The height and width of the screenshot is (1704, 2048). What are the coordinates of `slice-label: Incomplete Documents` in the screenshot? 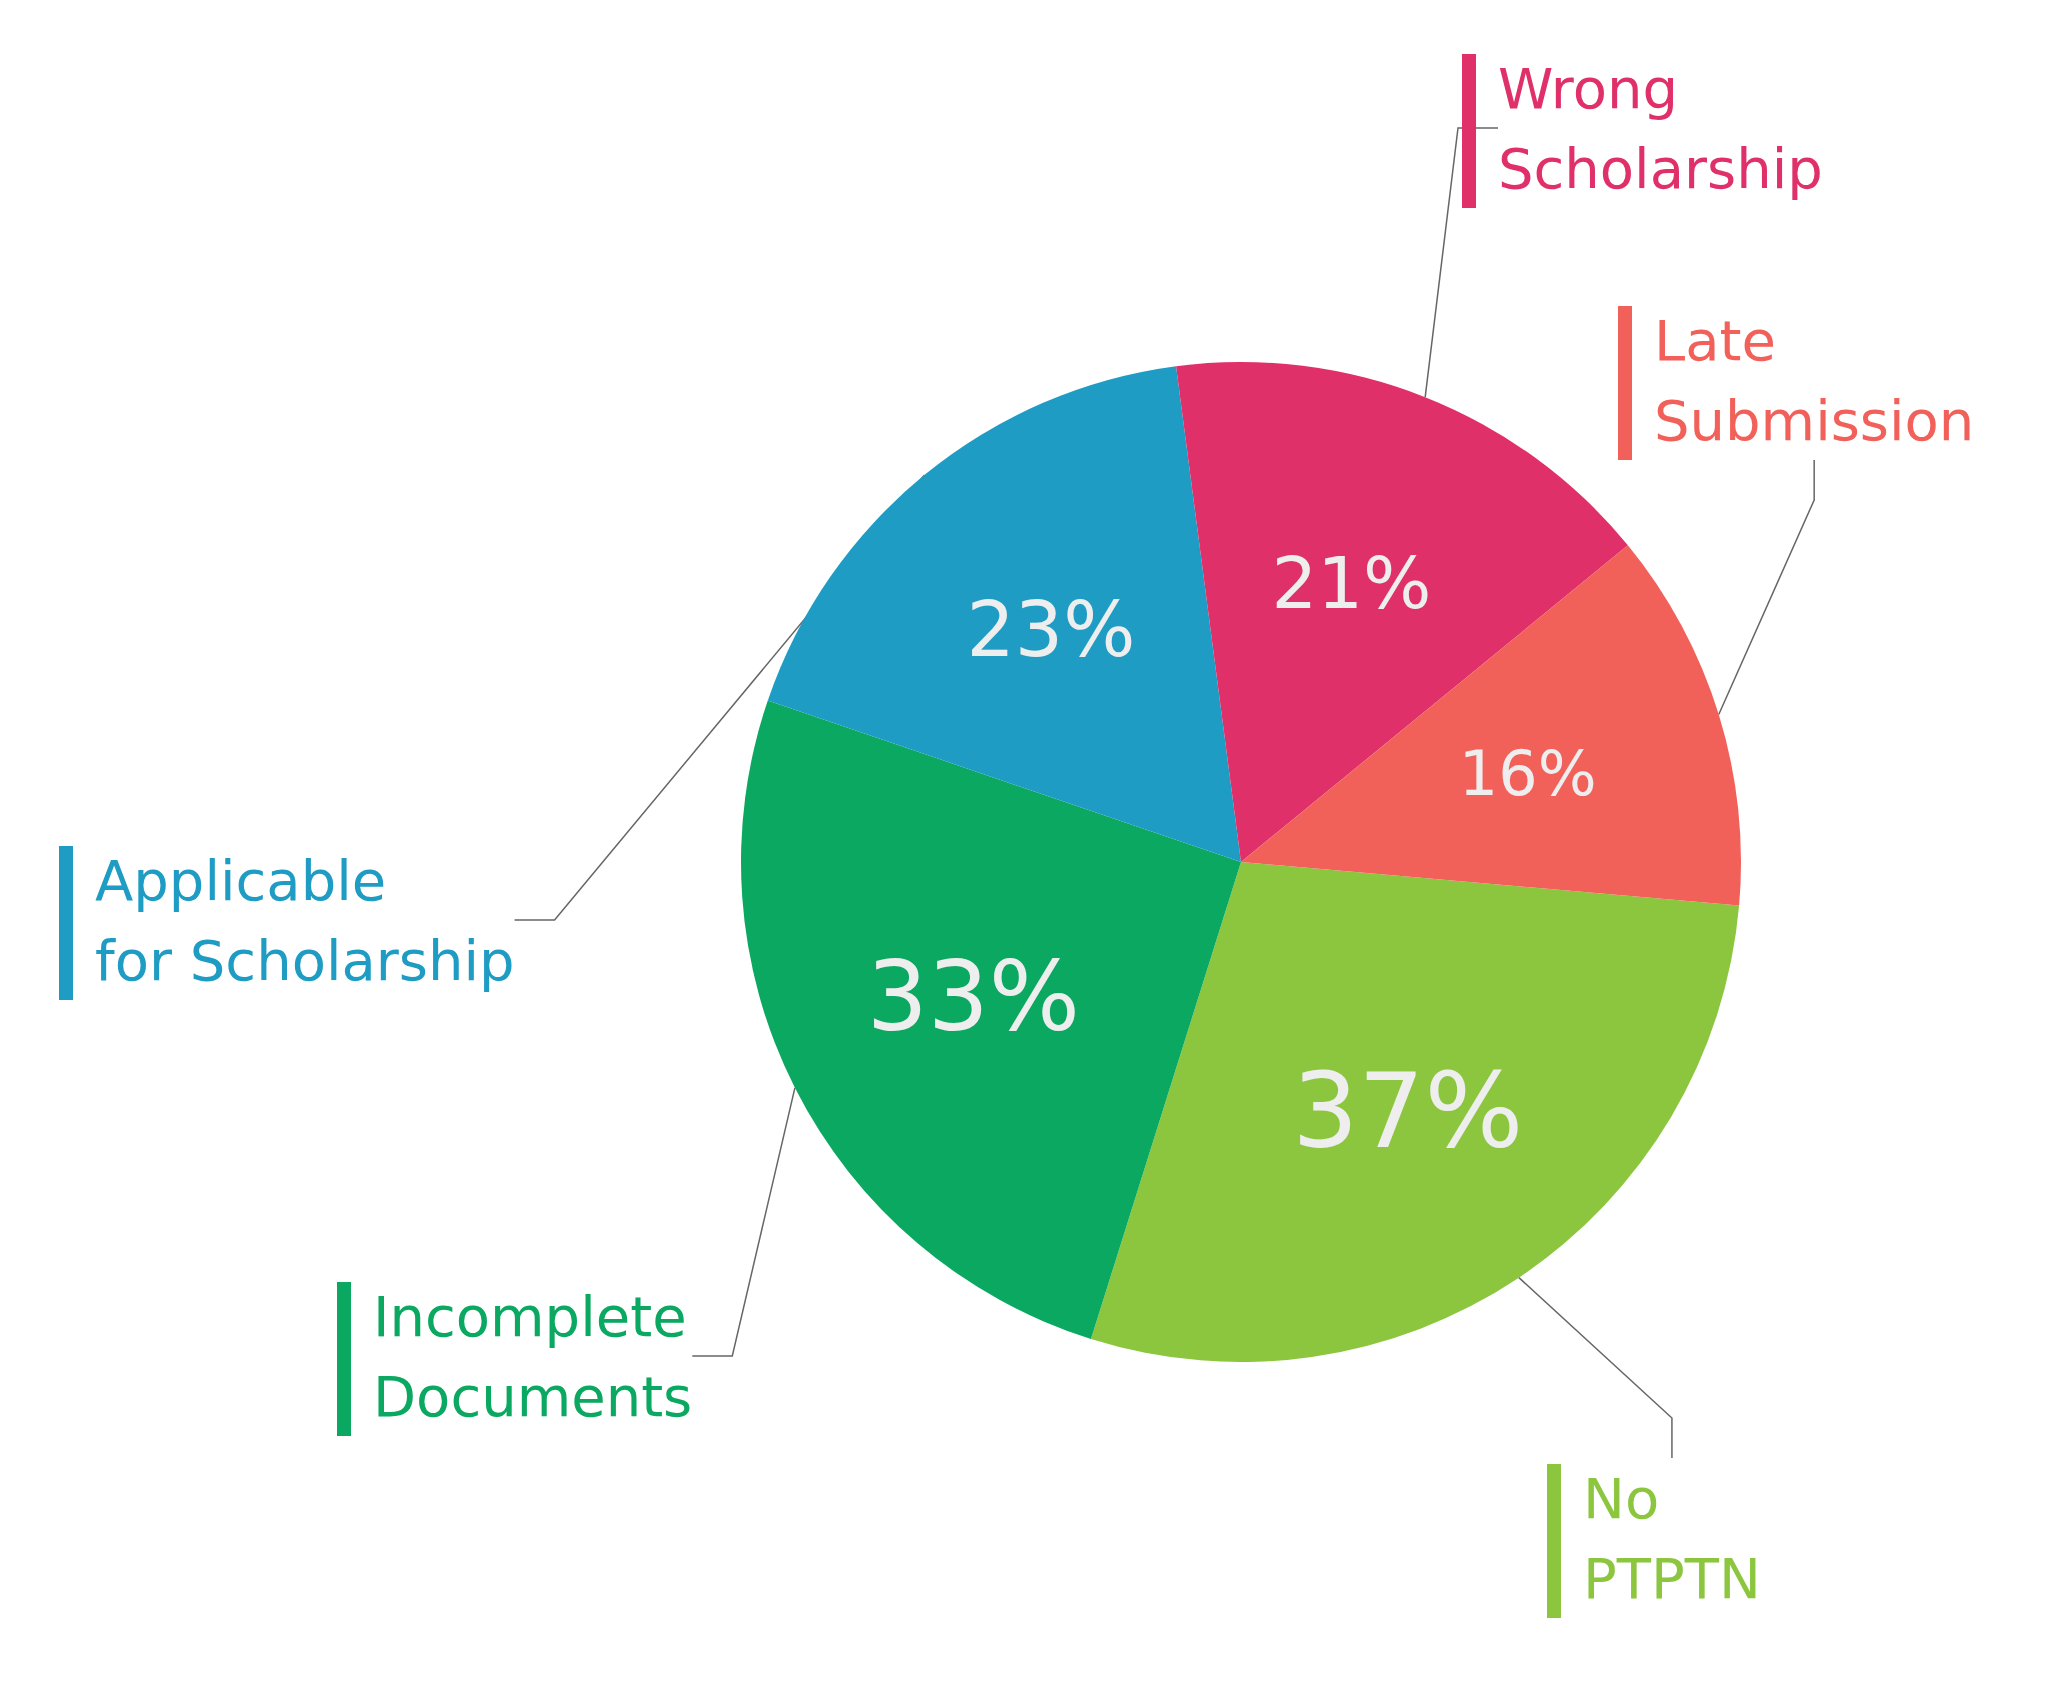 It's located at (533, 1356).